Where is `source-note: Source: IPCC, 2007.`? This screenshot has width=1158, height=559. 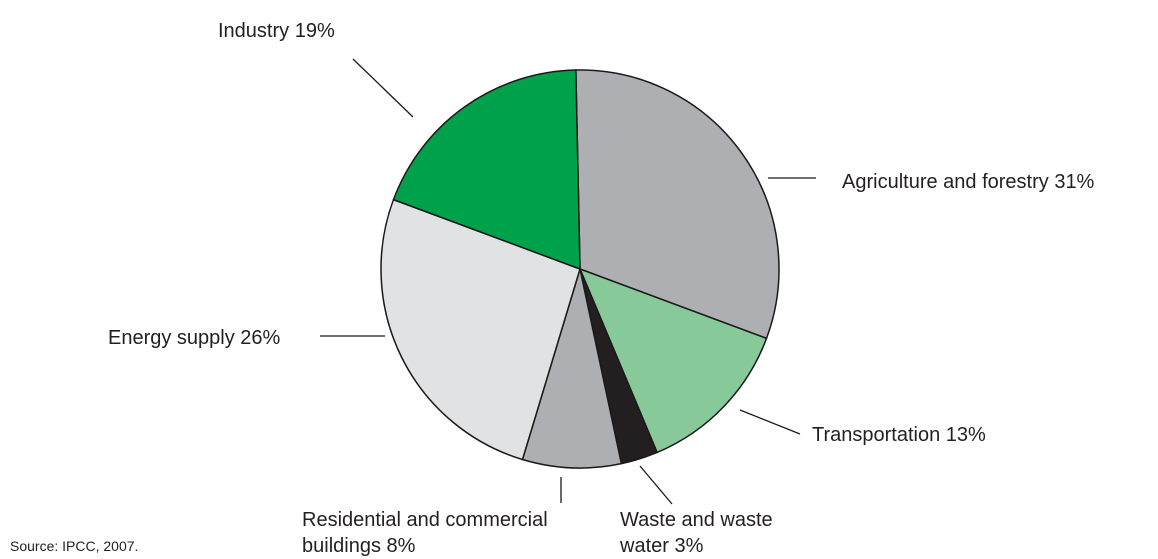 source-note: Source: IPCC, 2007. is located at coordinates (74, 546).